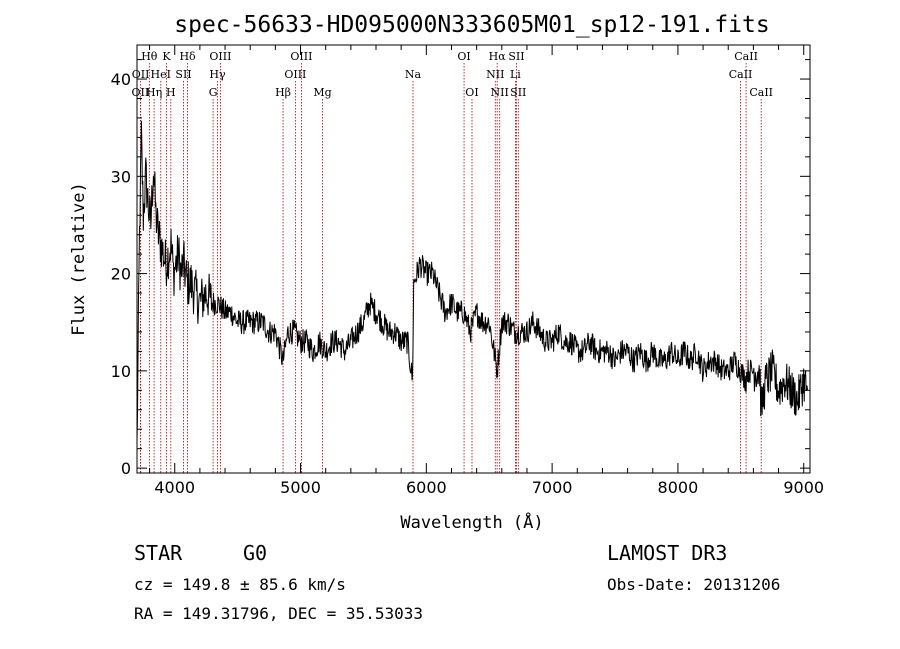 This screenshot has width=900, height=649. Describe the element at coordinates (213, 92) in the screenshot. I see `line-label-g: G` at that location.